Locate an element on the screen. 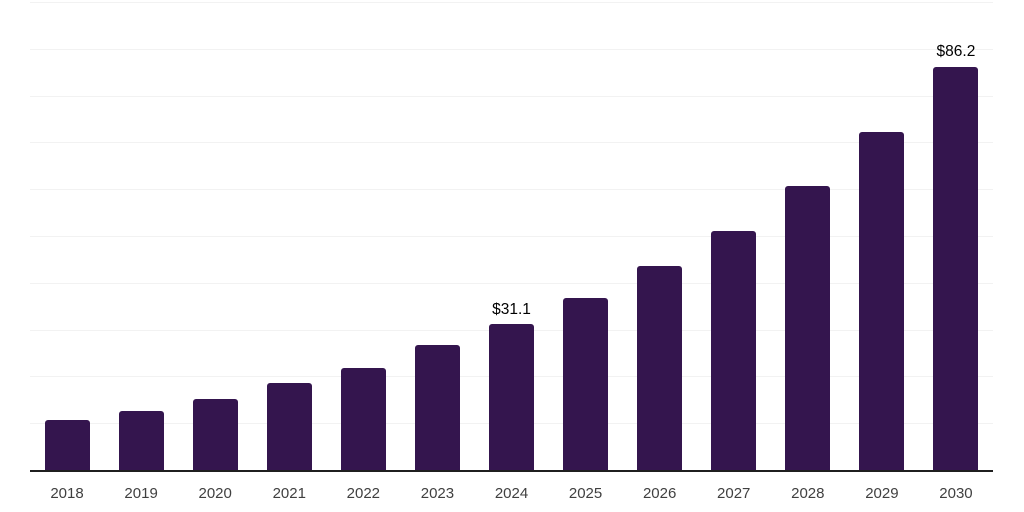  x-tick-label-2023: 2023 is located at coordinates (437, 493).